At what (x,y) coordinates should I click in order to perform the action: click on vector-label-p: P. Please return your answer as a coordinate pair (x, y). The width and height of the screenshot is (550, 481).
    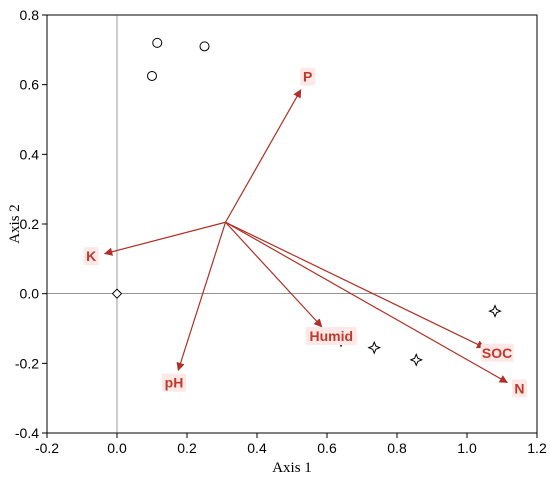
    Looking at the image, I should click on (307, 77).